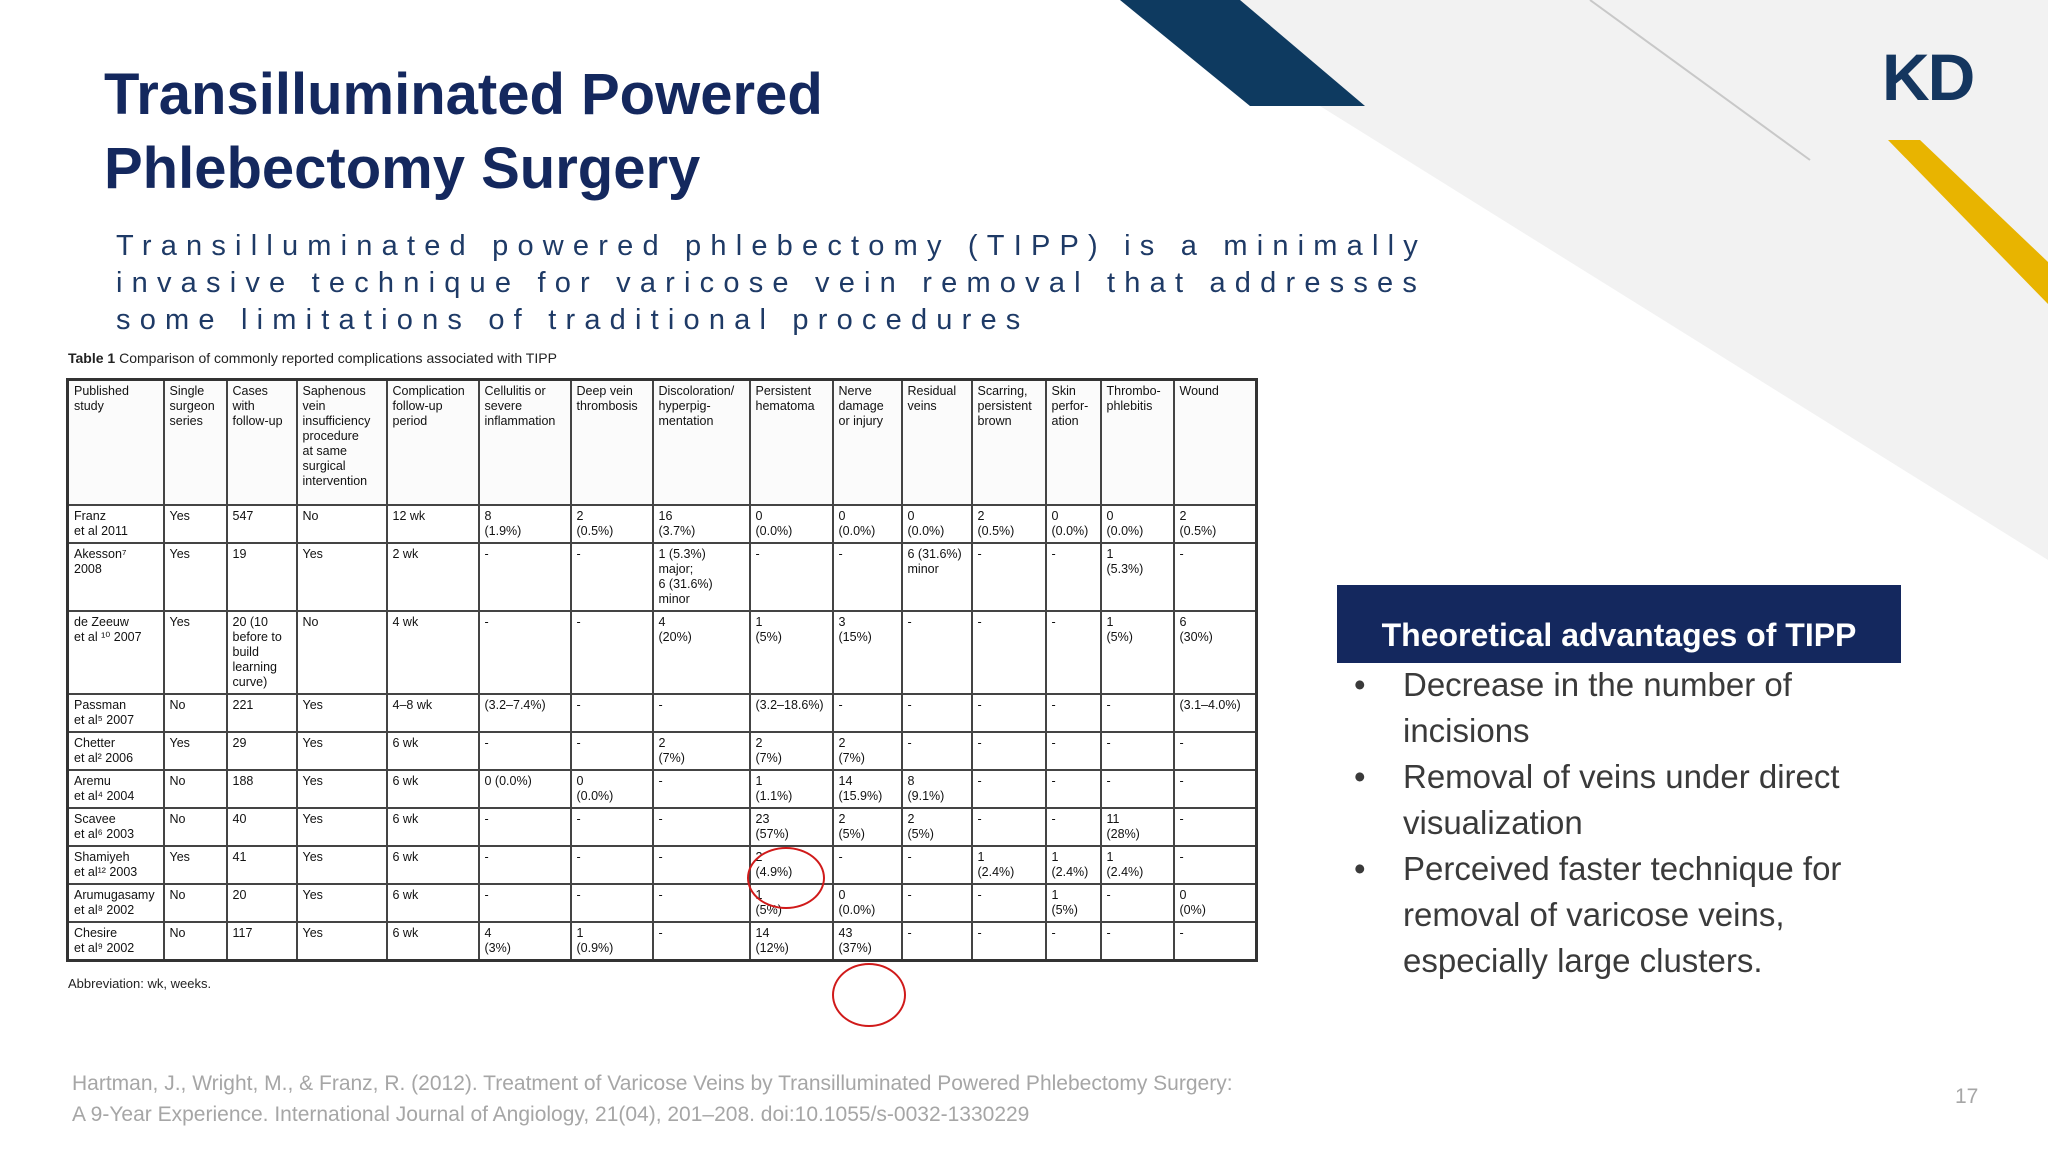  Describe the element at coordinates (261, 652) in the screenshot. I see `table-cell: 20 (10 before to build learning curve)` at that location.